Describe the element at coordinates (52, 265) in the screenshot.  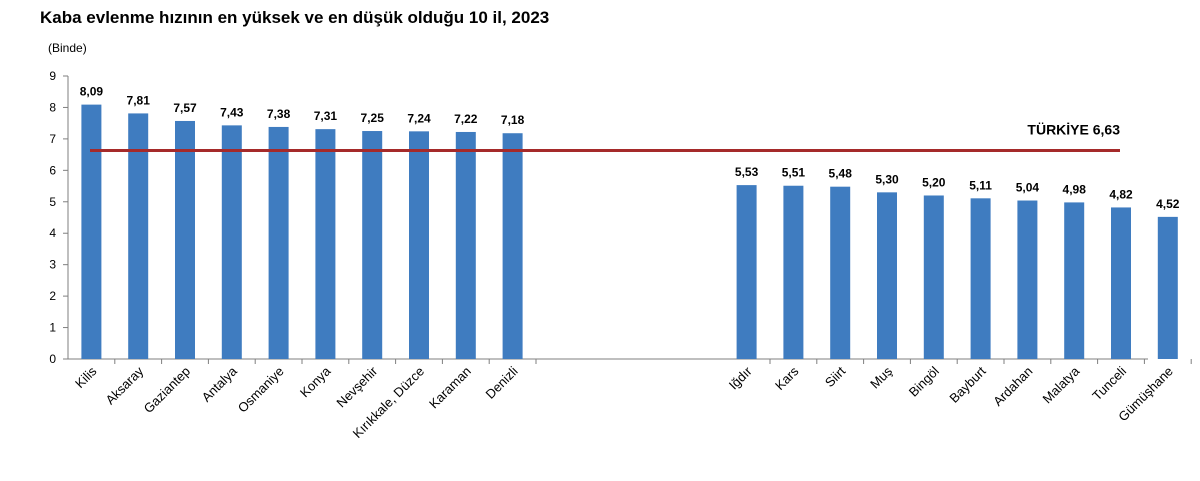
I see `y-tick-label: 3` at that location.